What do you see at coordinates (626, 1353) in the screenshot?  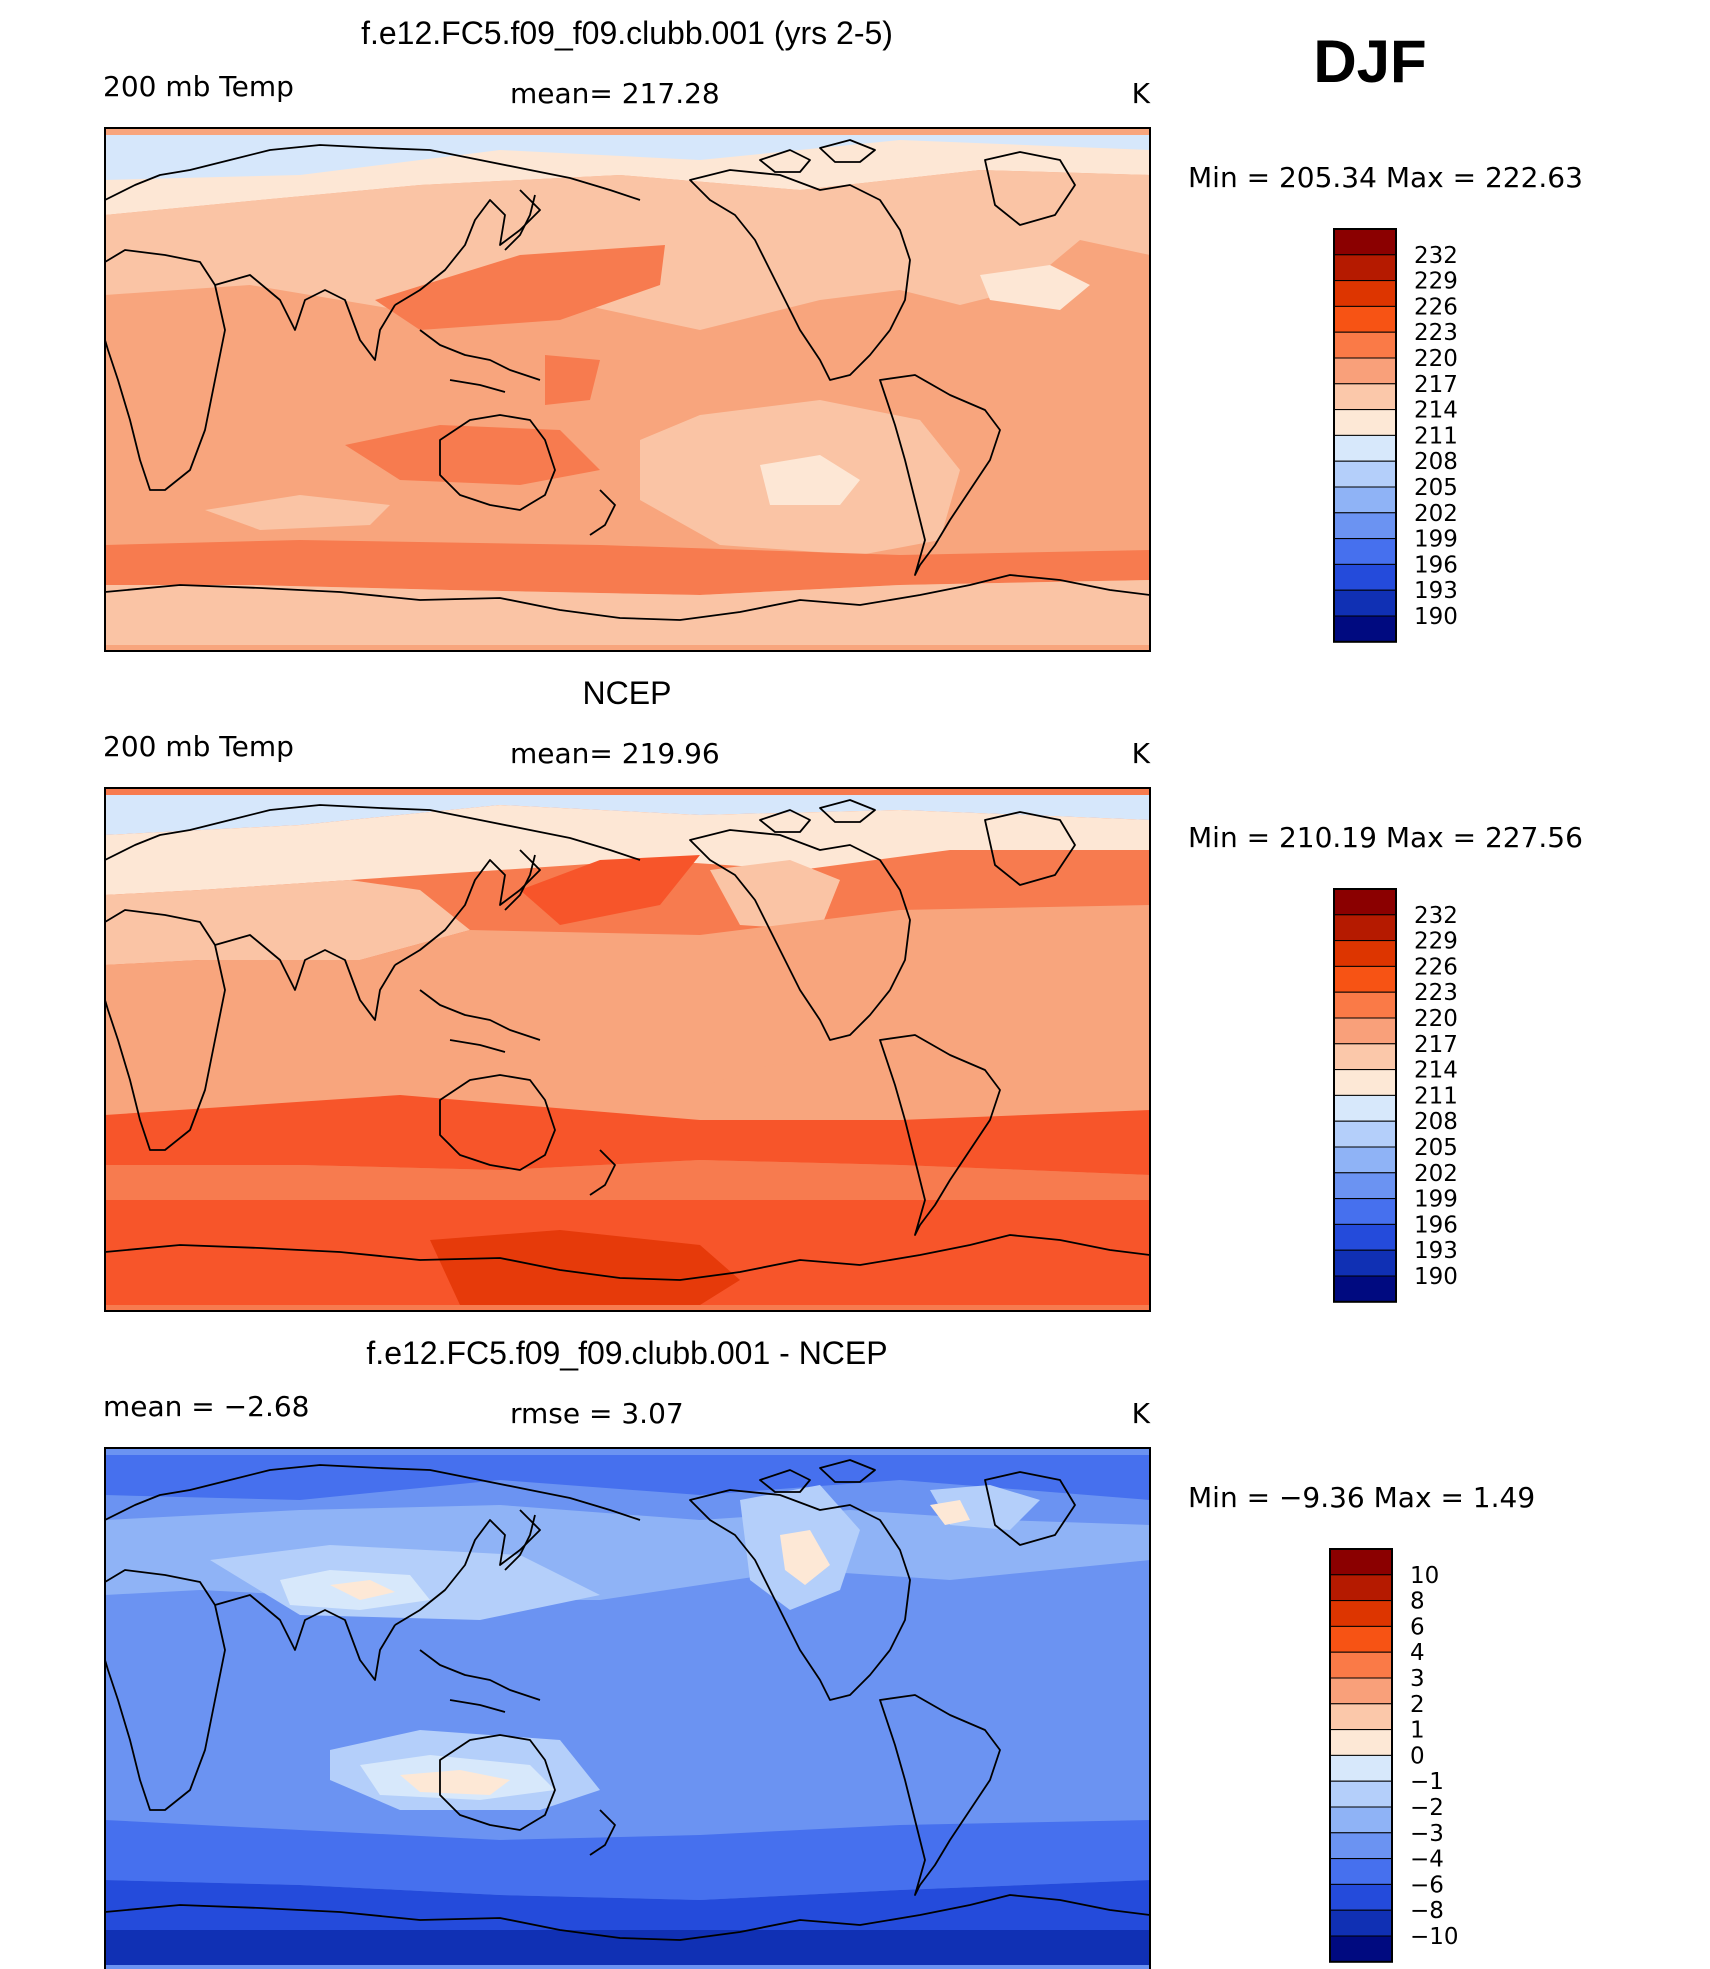 I see `panel-title: f.e12.FC5.f09_f09.clubb.001 - NCEP` at bounding box center [626, 1353].